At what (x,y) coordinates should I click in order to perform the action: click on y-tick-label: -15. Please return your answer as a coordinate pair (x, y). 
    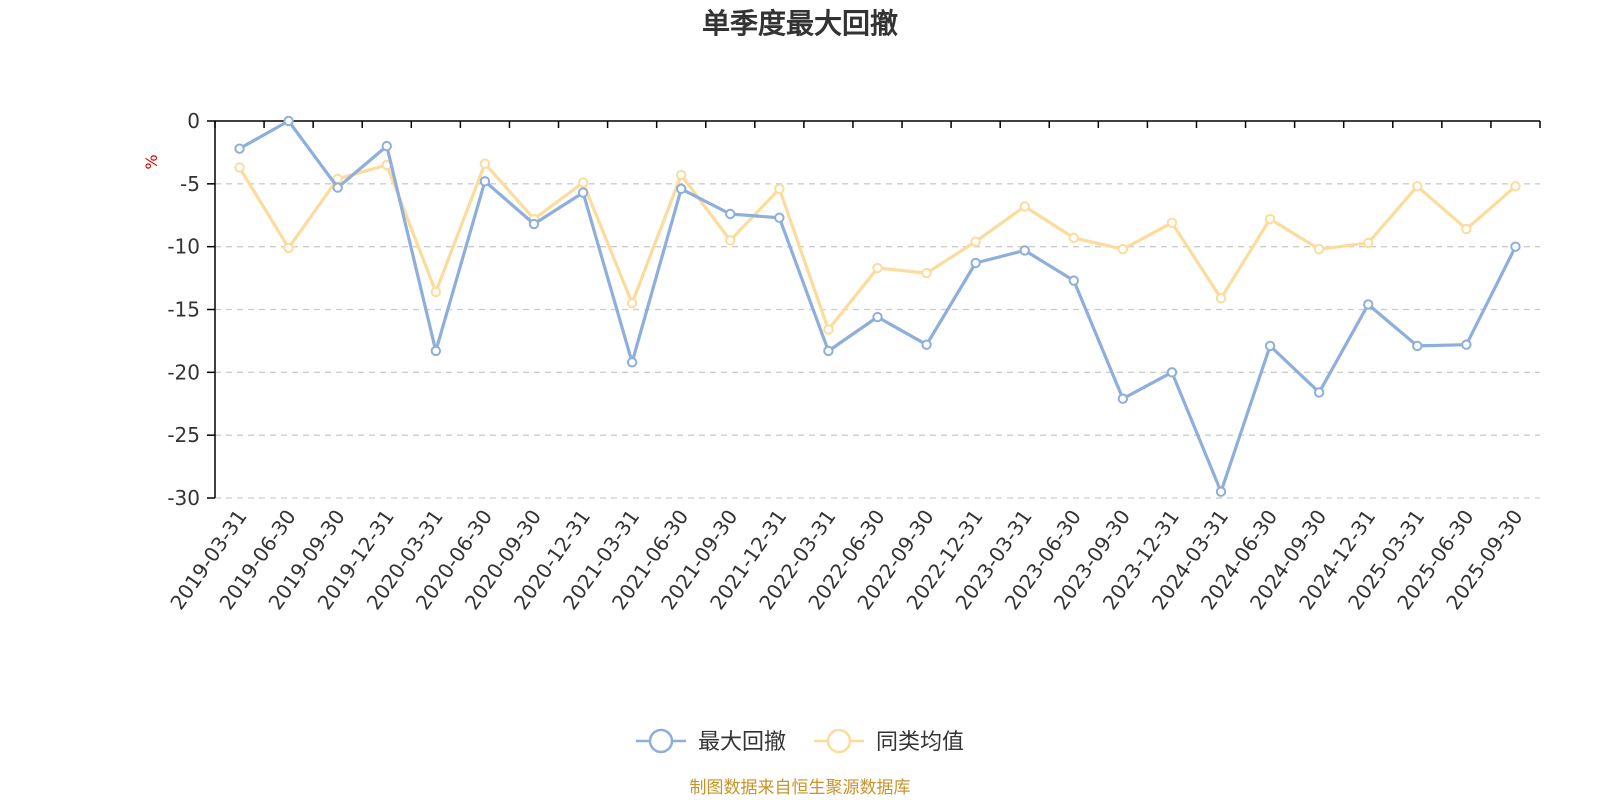
    Looking at the image, I should click on (183, 310).